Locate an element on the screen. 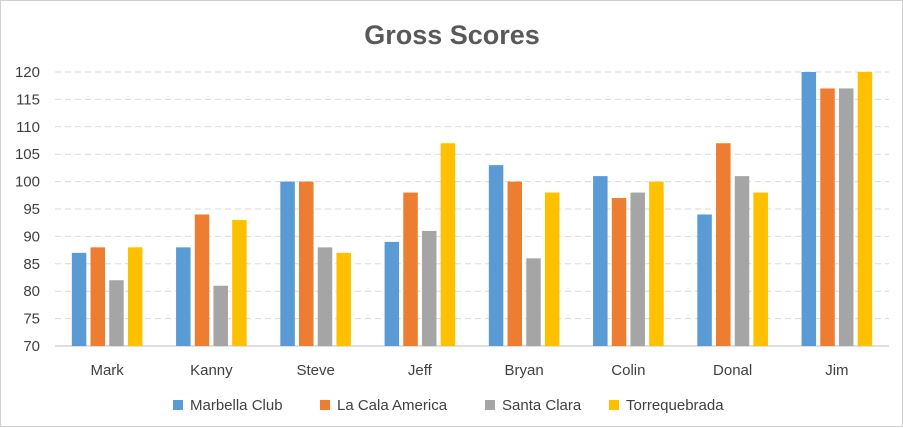 This screenshot has width=903, height=428. x-tick-label: Jeff is located at coordinates (420, 370).